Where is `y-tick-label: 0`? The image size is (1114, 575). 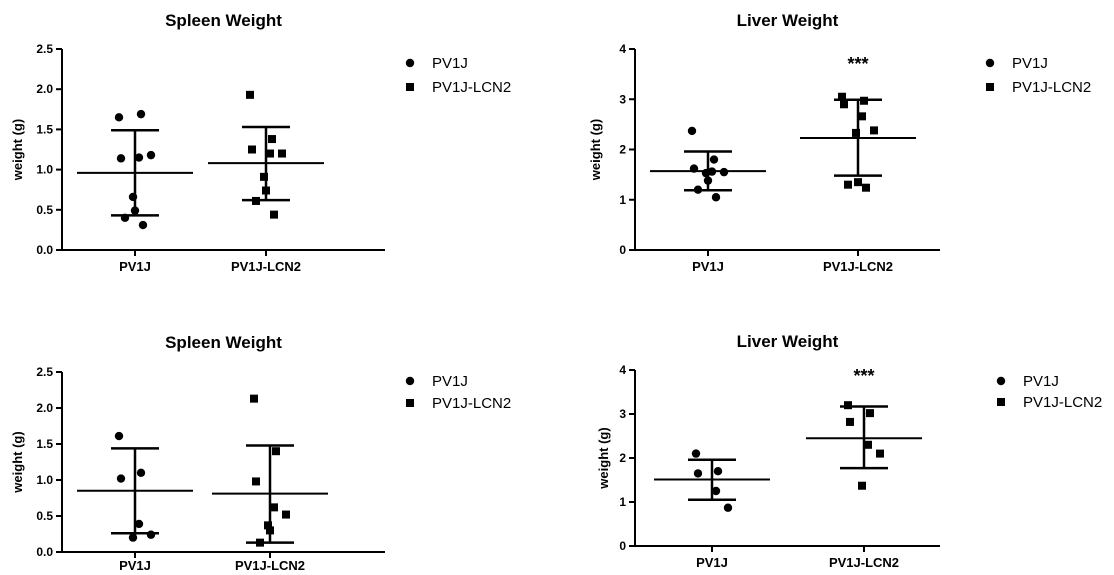 y-tick-label: 0 is located at coordinates (622, 546).